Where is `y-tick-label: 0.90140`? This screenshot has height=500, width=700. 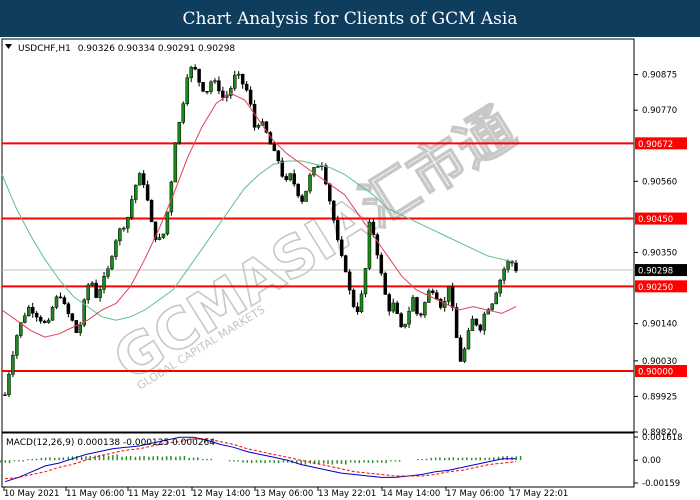 y-tick-label: 0.90140 is located at coordinates (659, 325).